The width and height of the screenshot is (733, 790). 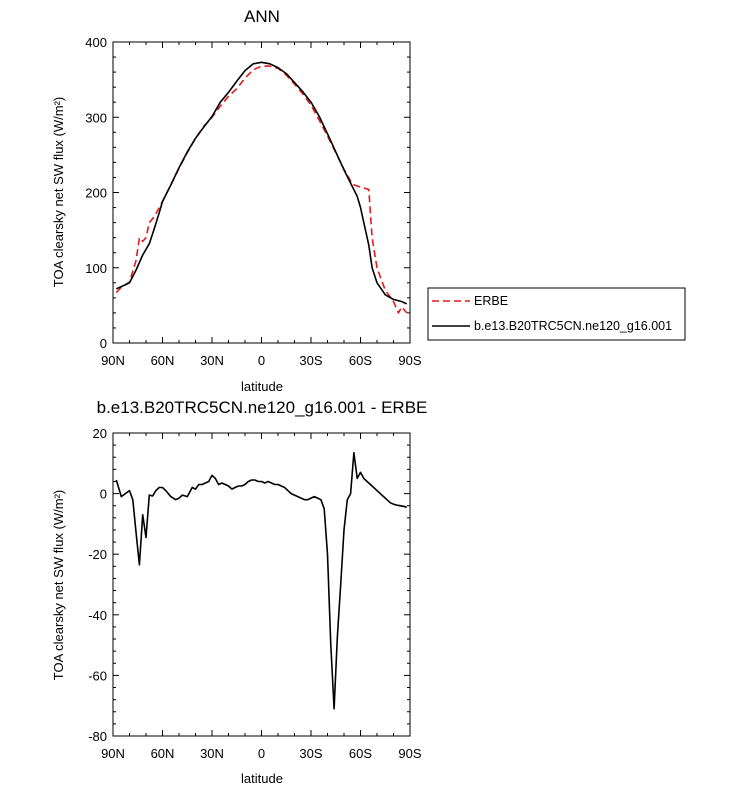 I want to click on top-x-tick-label: 60N, so click(x=163, y=360).